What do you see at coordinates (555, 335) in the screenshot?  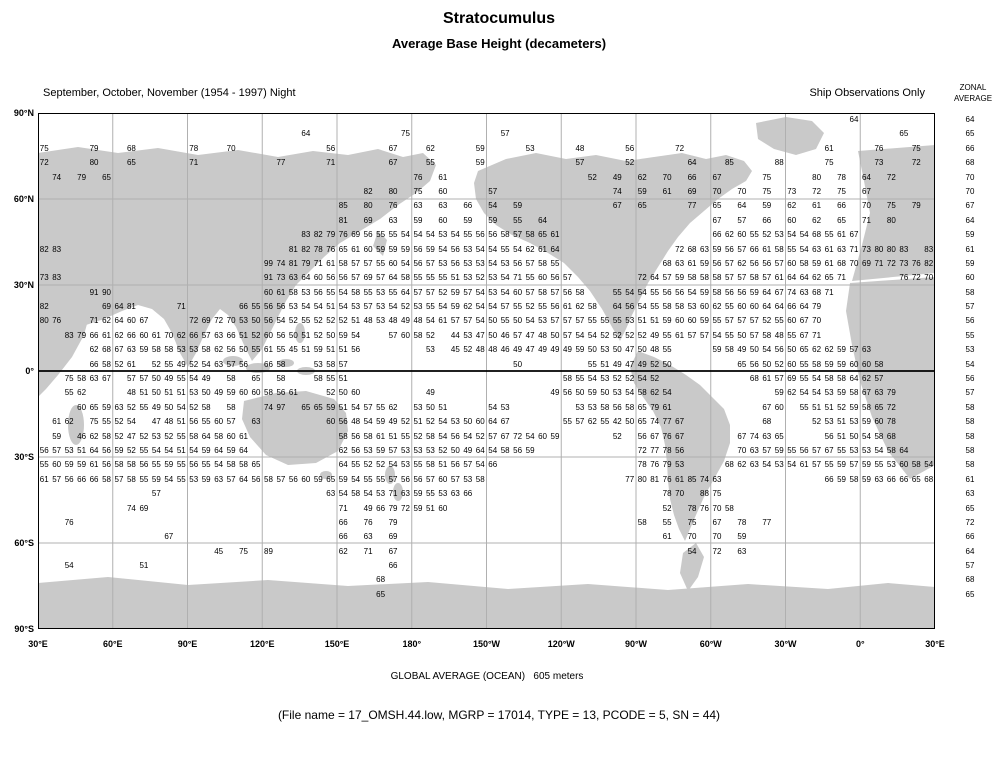 I see `grid-value: 50` at bounding box center [555, 335].